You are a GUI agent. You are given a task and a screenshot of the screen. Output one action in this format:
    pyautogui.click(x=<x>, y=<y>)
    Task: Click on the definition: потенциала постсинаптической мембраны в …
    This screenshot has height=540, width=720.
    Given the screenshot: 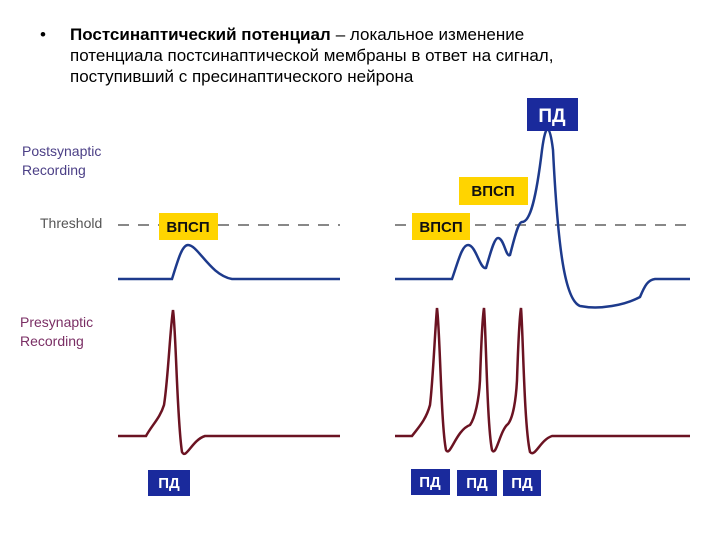 What is the action you would take?
    pyautogui.click(x=311, y=55)
    